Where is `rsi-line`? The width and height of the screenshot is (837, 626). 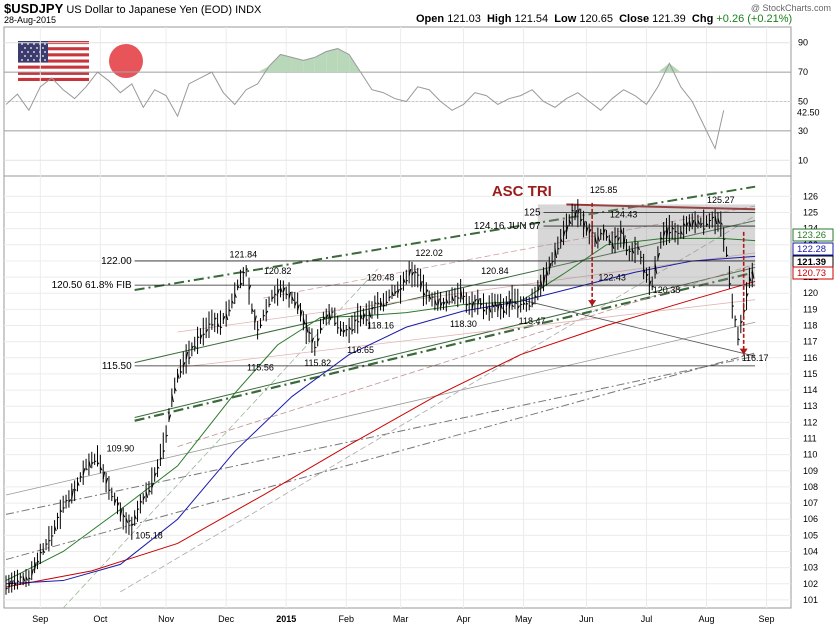
rsi-line is located at coordinates (365, 99).